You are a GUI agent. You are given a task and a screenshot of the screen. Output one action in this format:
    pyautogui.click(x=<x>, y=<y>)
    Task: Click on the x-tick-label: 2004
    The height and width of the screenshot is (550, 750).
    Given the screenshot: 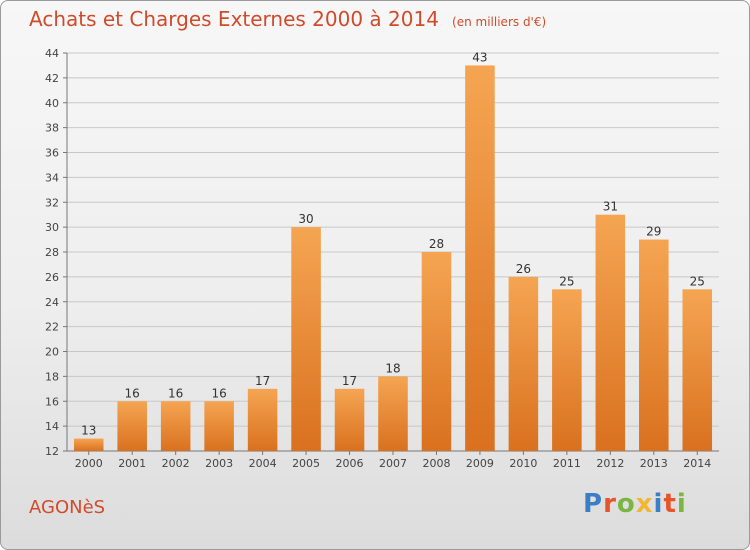 What is the action you would take?
    pyautogui.click(x=263, y=463)
    